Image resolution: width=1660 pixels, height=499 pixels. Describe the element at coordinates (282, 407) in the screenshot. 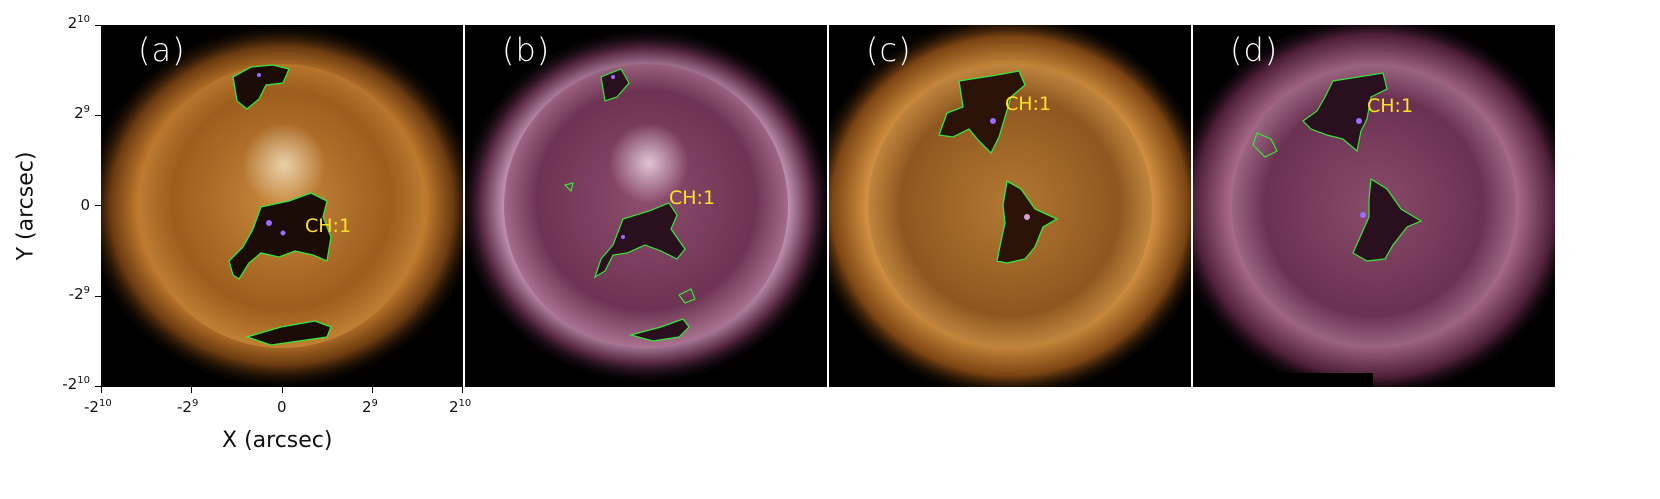

I see `x-tick-label: 0` at that location.